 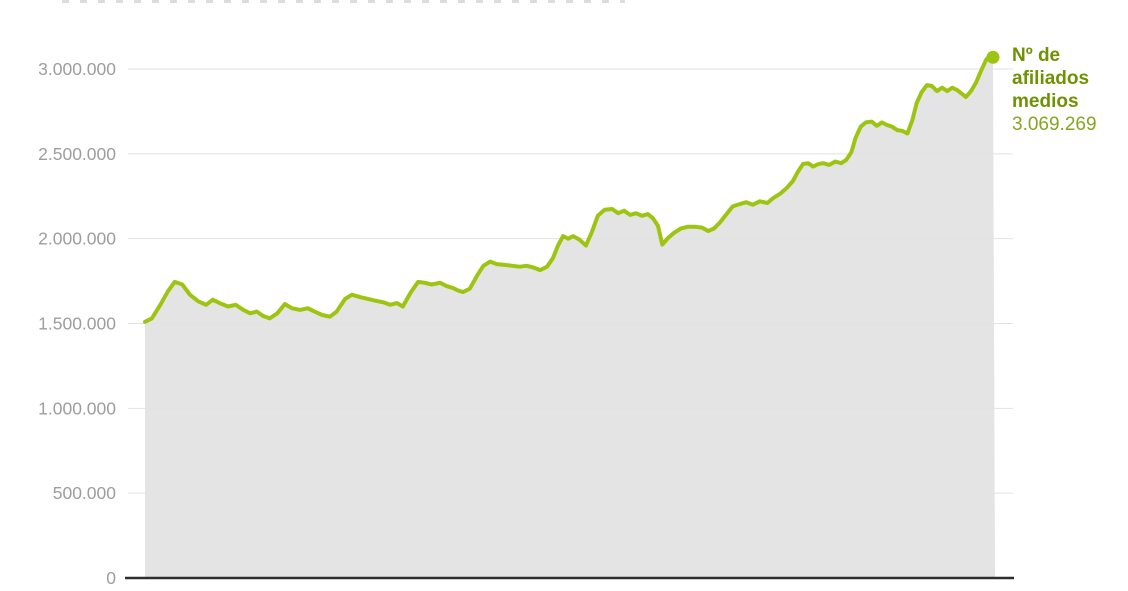 I want to click on y-axis-tick-label: 1.500.000, so click(x=77, y=324).